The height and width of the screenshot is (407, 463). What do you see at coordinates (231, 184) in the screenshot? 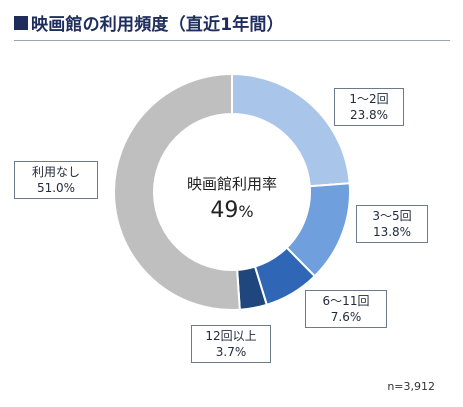
I see `center-title: 映画館利用率` at bounding box center [231, 184].